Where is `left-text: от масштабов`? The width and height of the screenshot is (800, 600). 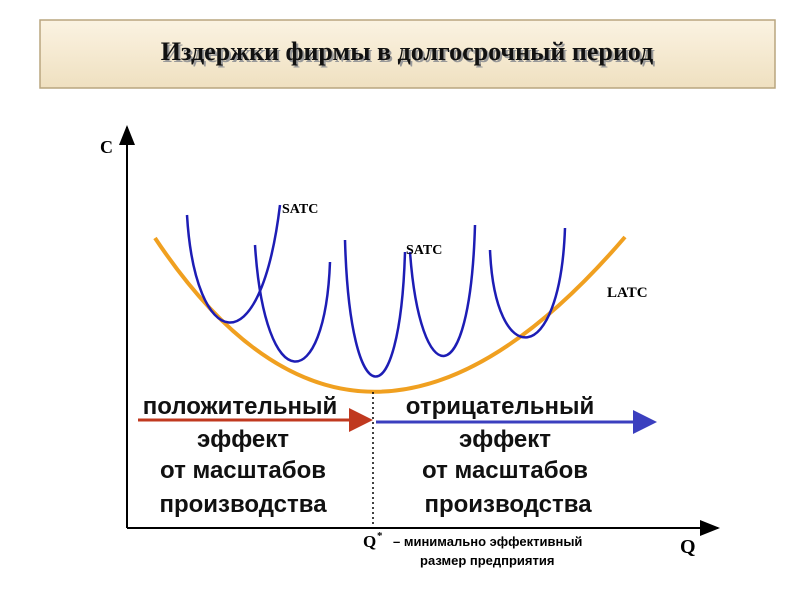
left-text: от масштабов is located at coordinates (243, 470).